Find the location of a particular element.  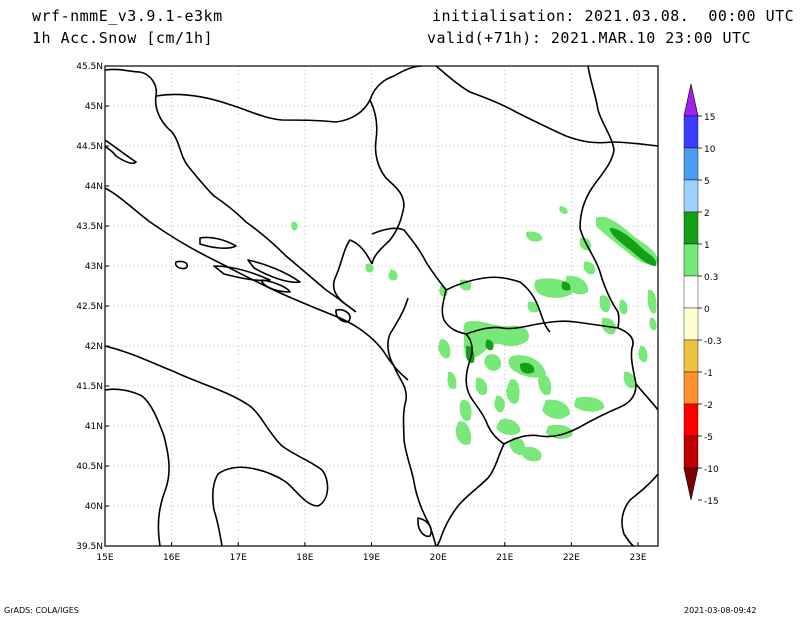

colorbar-label: 1 is located at coordinates (707, 246).